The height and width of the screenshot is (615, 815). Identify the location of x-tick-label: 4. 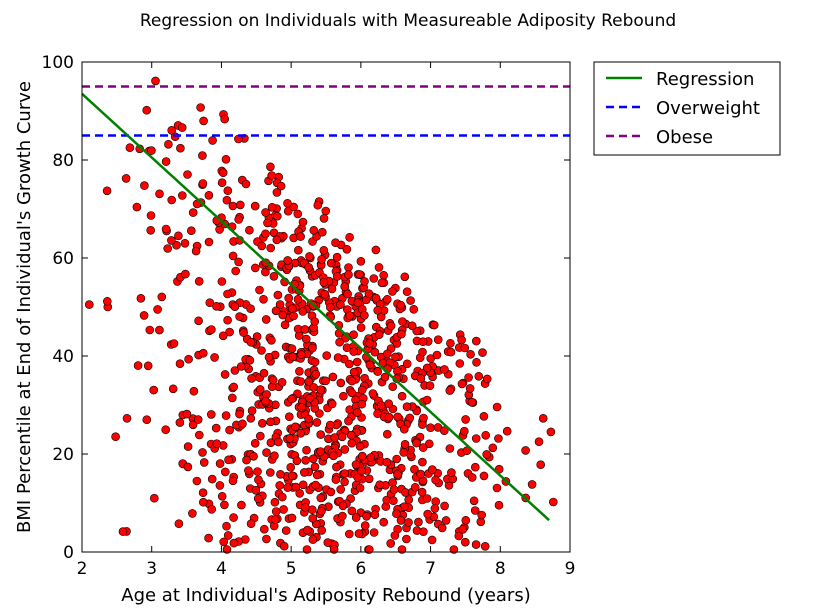
(221, 569).